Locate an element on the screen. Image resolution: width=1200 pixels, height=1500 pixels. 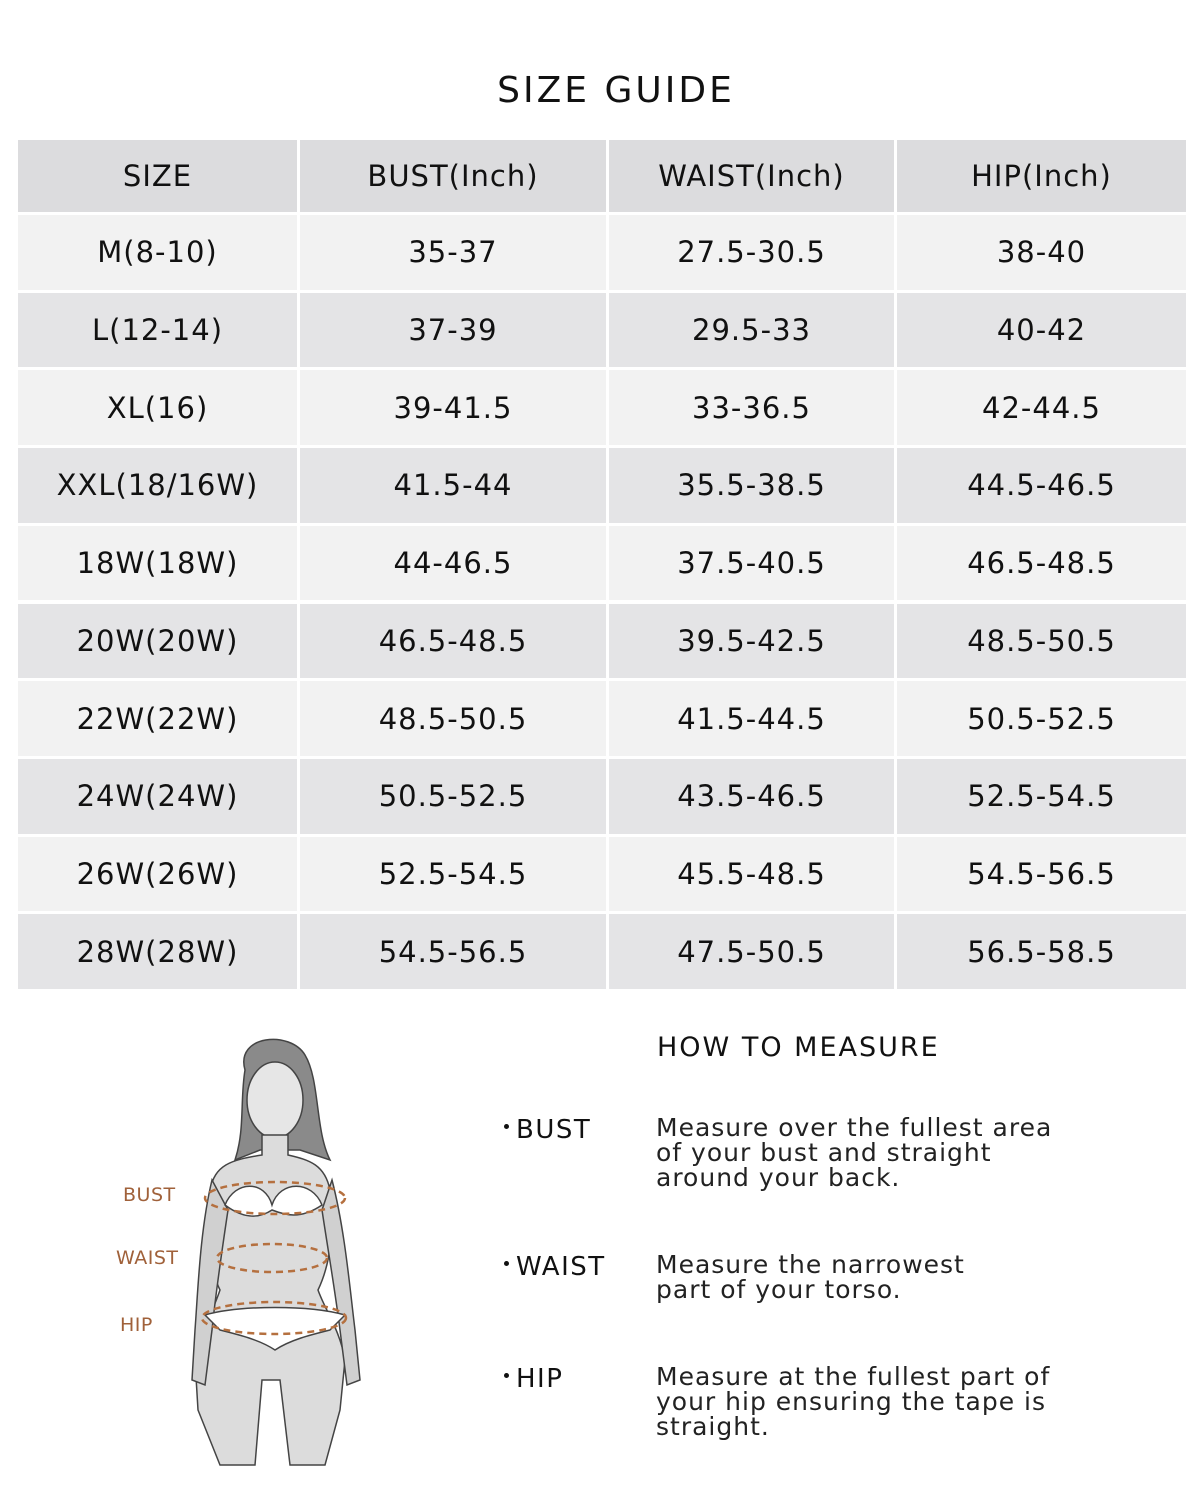
item-description: of your bust and straight is located at coordinates (824, 1152).